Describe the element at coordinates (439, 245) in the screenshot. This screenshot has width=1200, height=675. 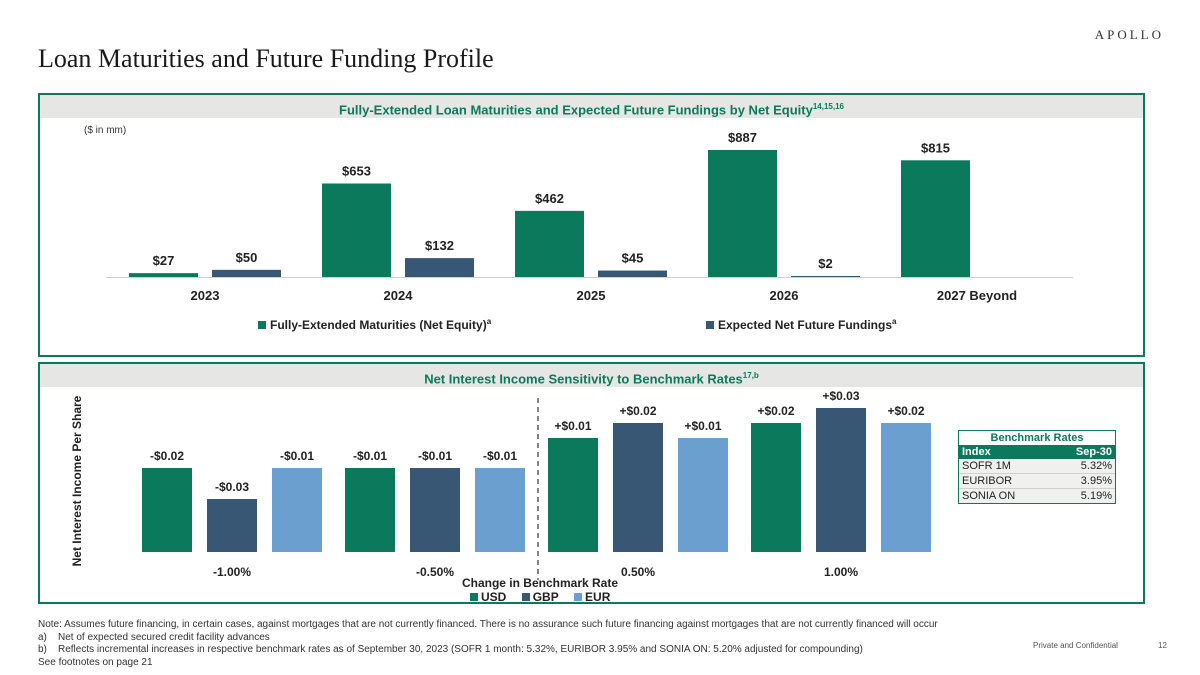
I see `data-label: $132` at that location.